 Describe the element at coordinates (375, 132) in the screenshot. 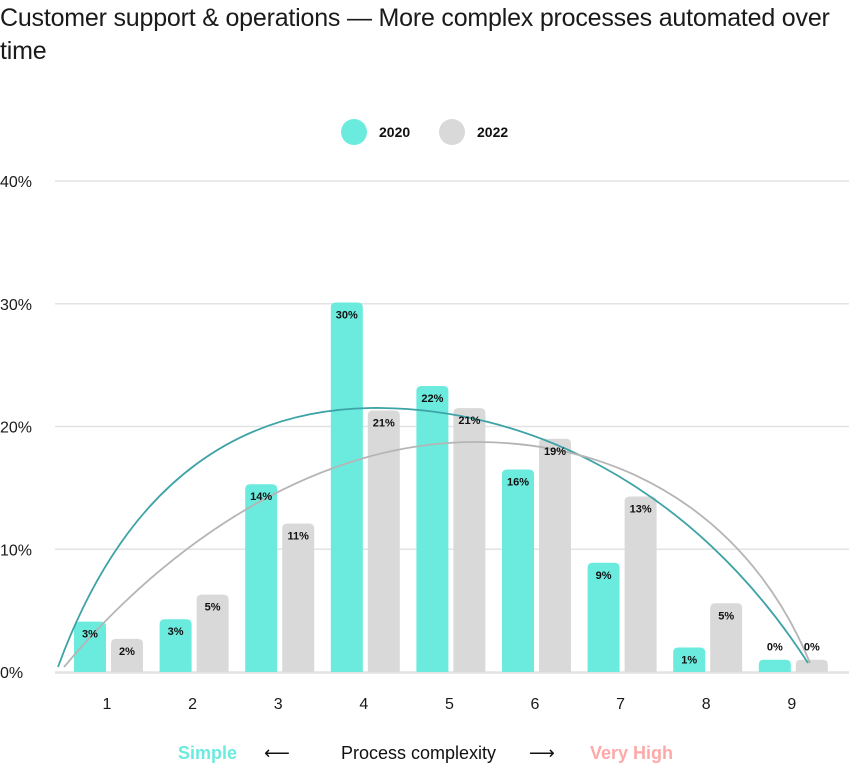

I see `legend-item-2020: 2020` at that location.